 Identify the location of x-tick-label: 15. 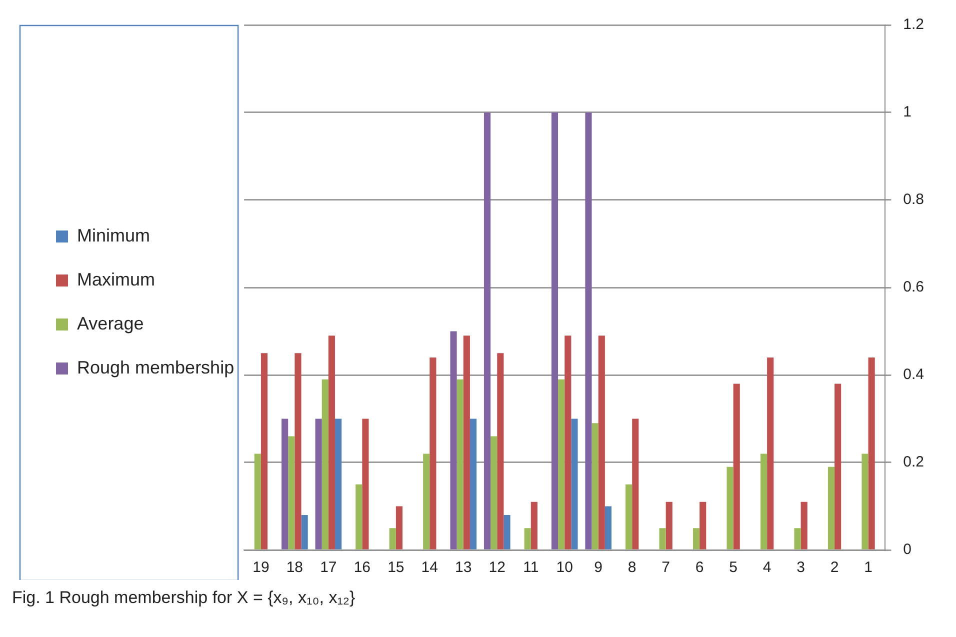
(396, 567).